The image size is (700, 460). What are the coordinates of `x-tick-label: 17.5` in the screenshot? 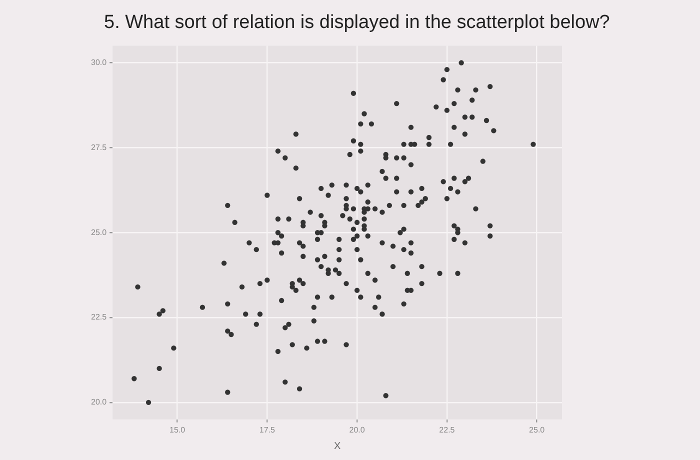 It's located at (267, 429).